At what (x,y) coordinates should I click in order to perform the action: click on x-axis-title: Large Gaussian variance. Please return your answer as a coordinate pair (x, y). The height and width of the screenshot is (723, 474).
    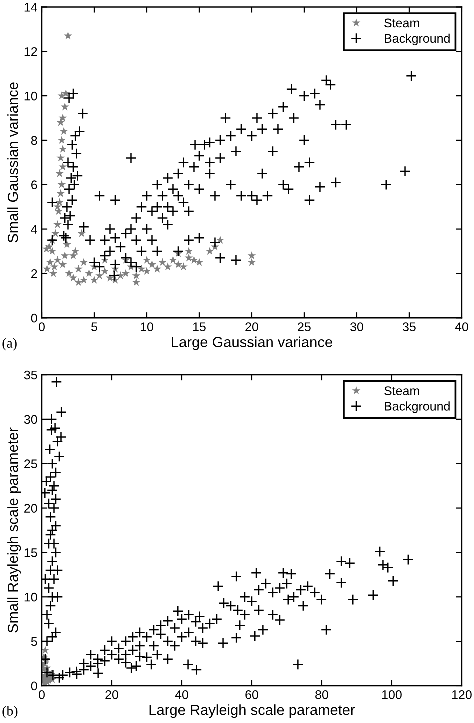
    Looking at the image, I should click on (252, 343).